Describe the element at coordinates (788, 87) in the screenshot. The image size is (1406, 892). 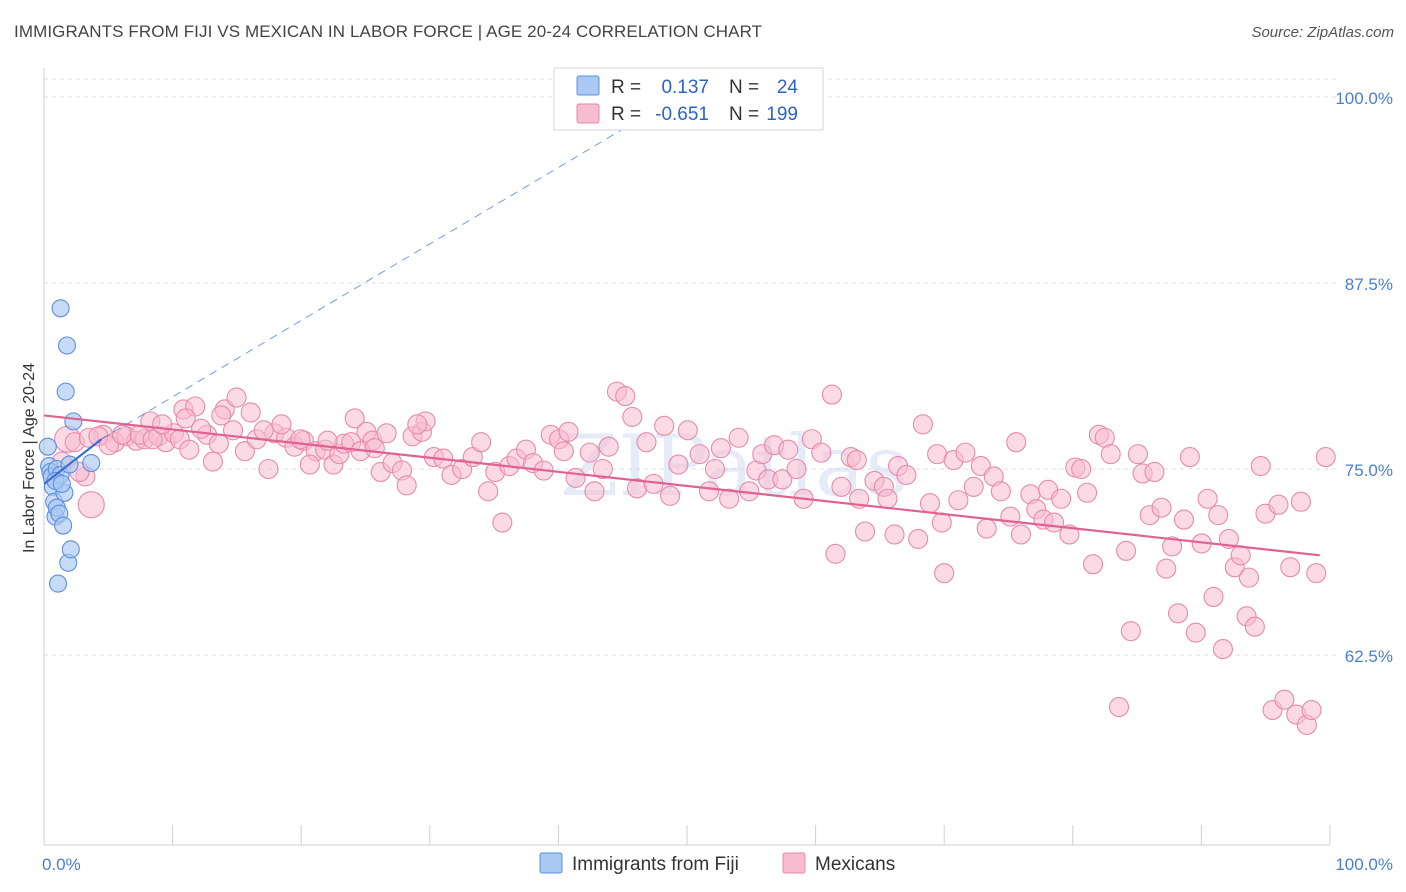
I see `fiji-n-value: 24` at that location.